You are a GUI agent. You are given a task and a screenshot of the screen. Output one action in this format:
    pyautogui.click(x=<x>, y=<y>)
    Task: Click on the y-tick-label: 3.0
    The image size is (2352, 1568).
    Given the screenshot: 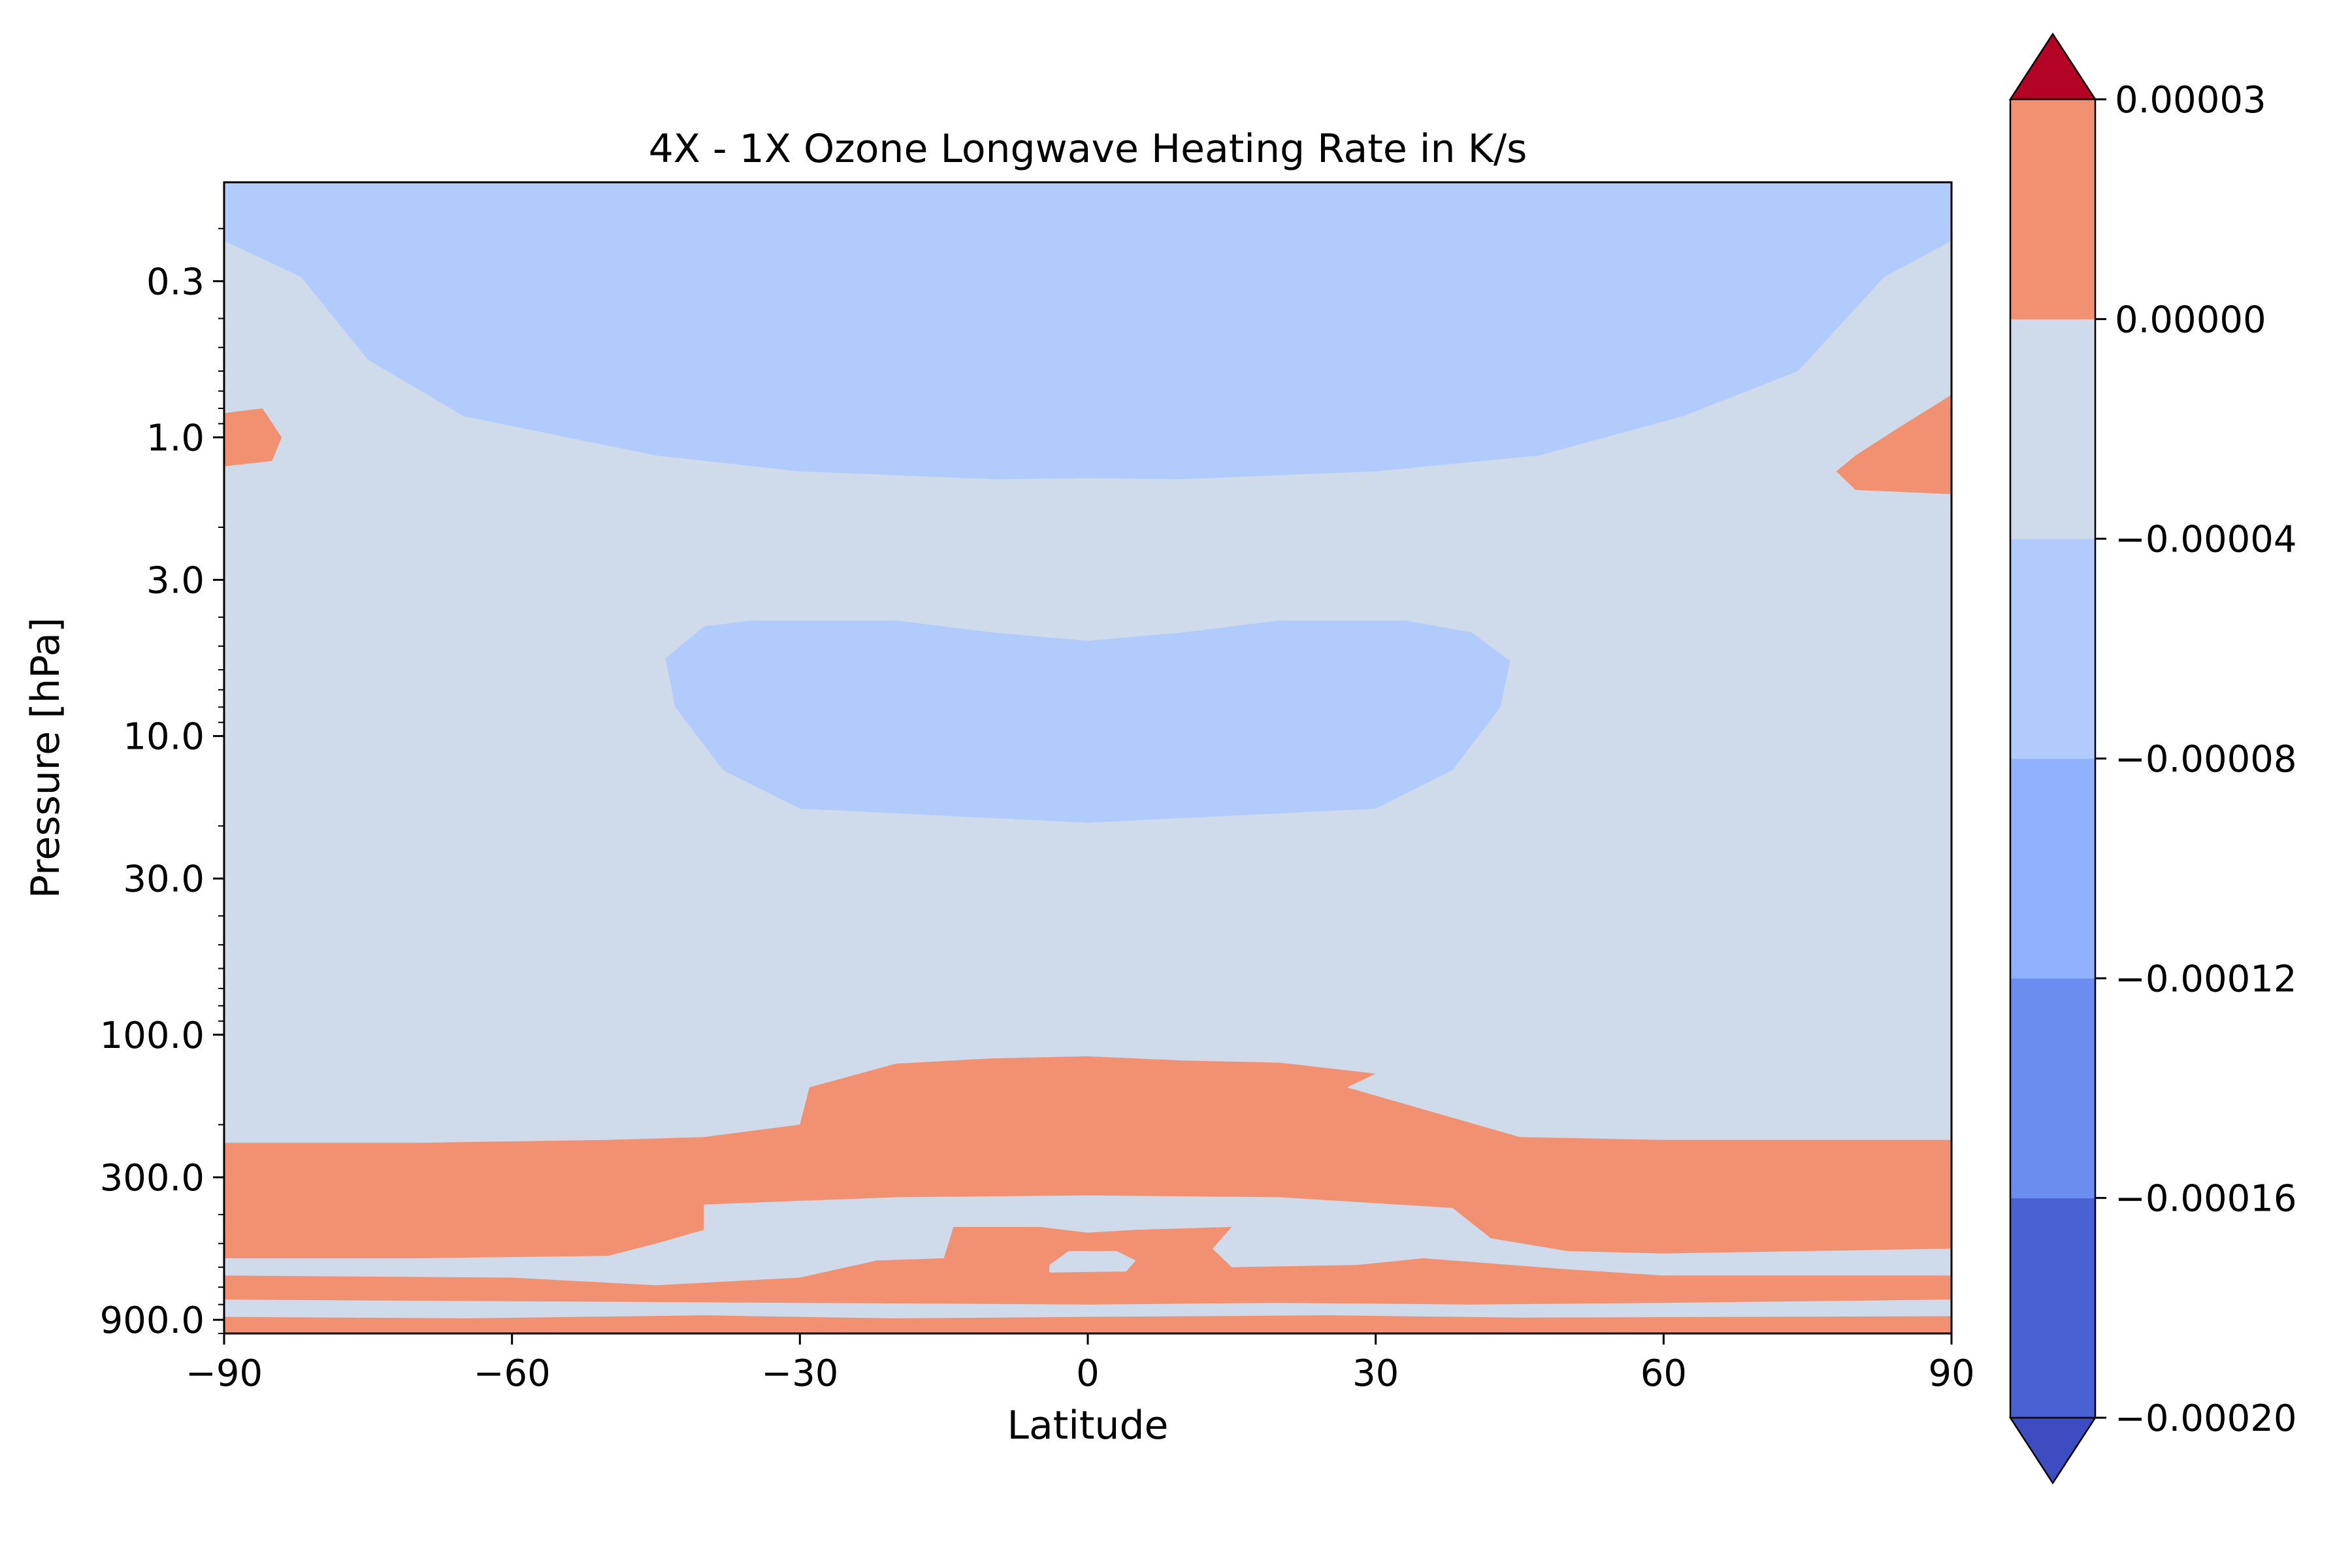 What is the action you would take?
    pyautogui.click(x=175, y=581)
    